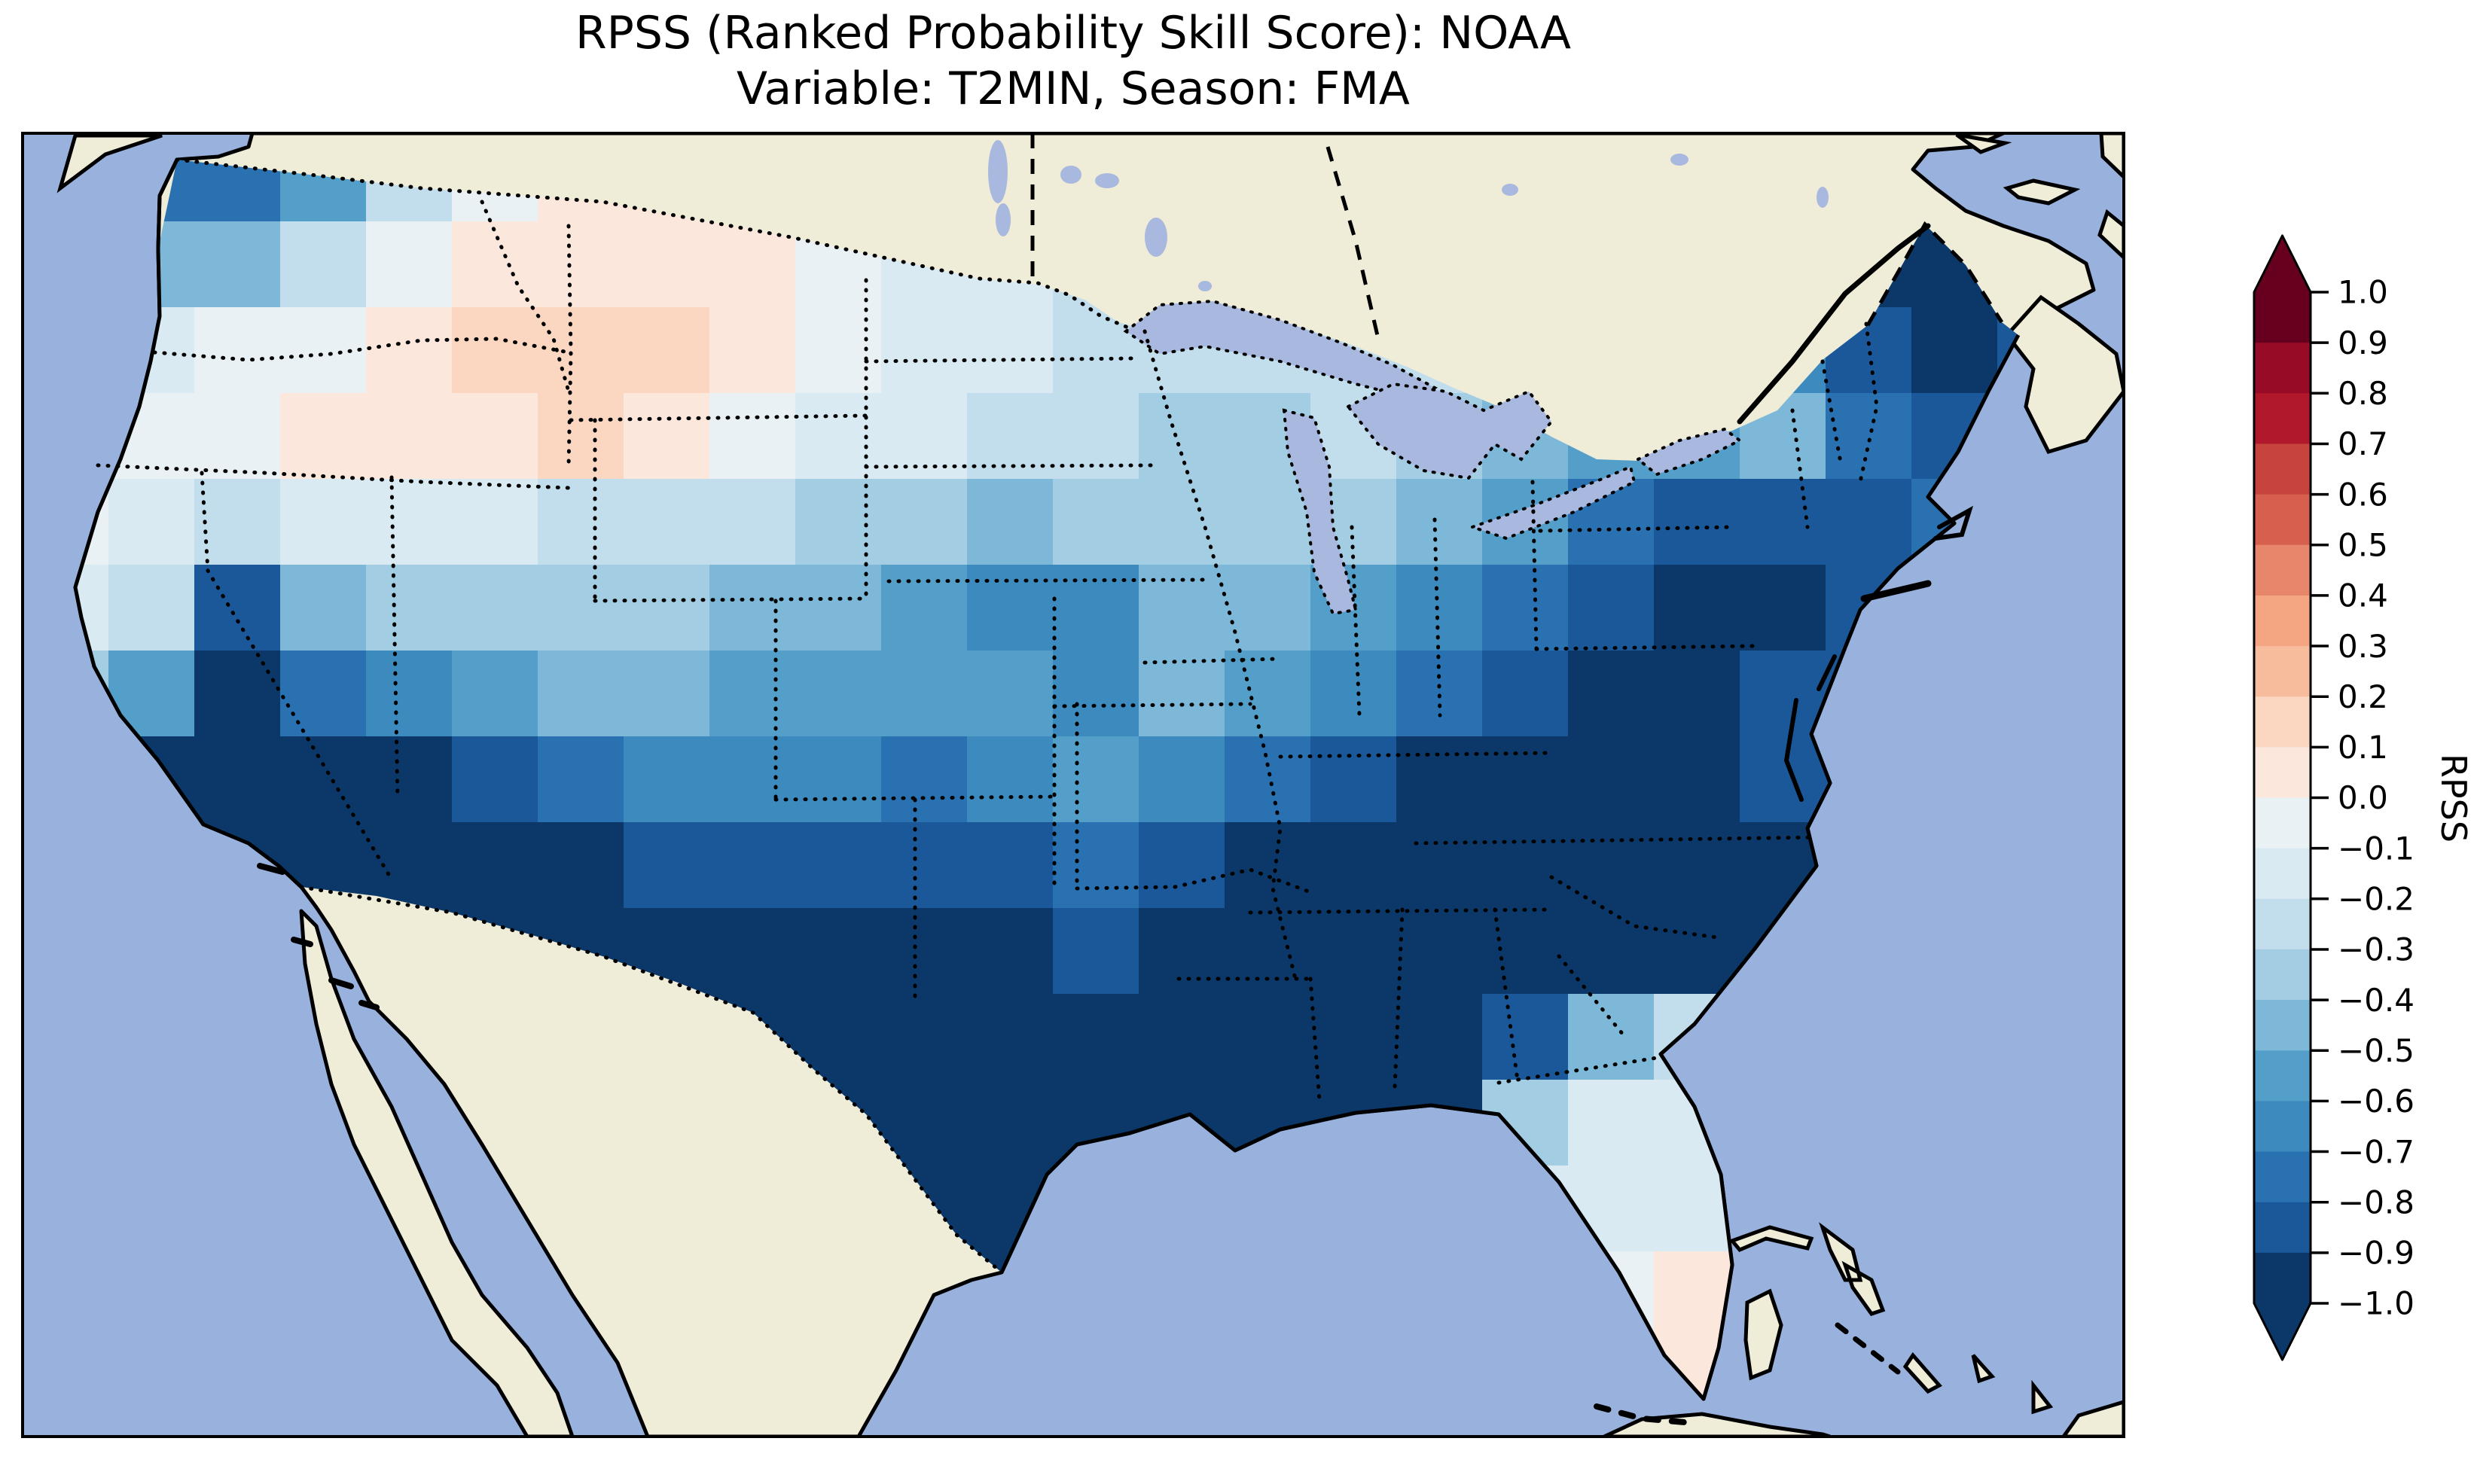 The height and width of the screenshot is (1484, 2474). What do you see at coordinates (2376, 1303) in the screenshot?
I see `colorbar-tick-label: −1.0` at bounding box center [2376, 1303].